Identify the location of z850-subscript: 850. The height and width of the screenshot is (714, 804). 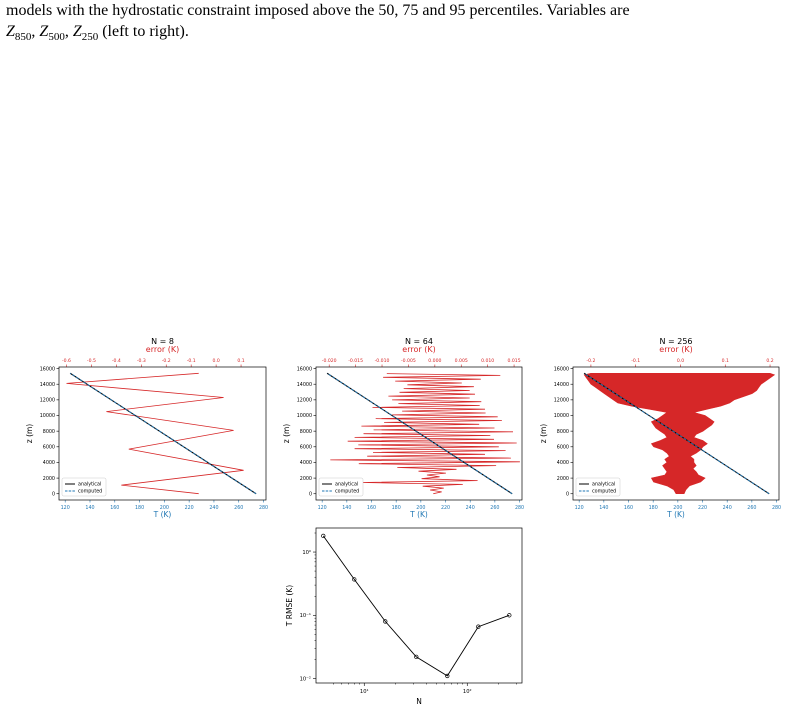
(23, 37).